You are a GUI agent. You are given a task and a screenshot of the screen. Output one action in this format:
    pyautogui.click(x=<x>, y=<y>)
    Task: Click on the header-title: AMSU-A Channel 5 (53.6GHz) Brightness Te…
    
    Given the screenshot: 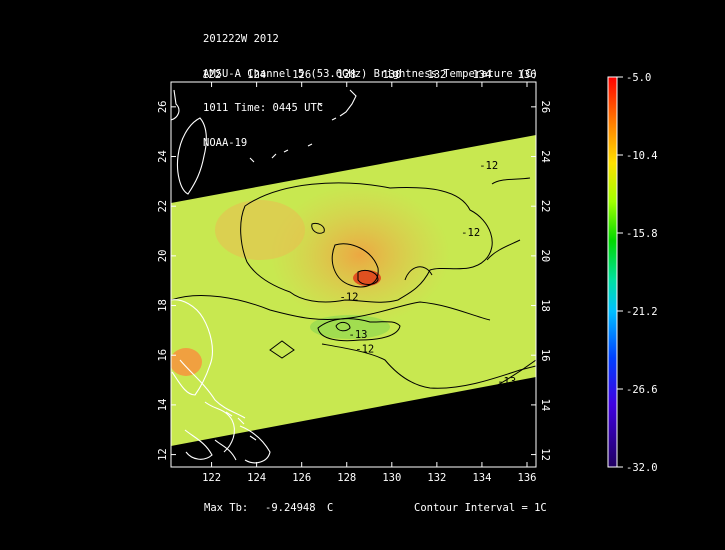 What is the action you would take?
    pyautogui.click(x=371, y=73)
    